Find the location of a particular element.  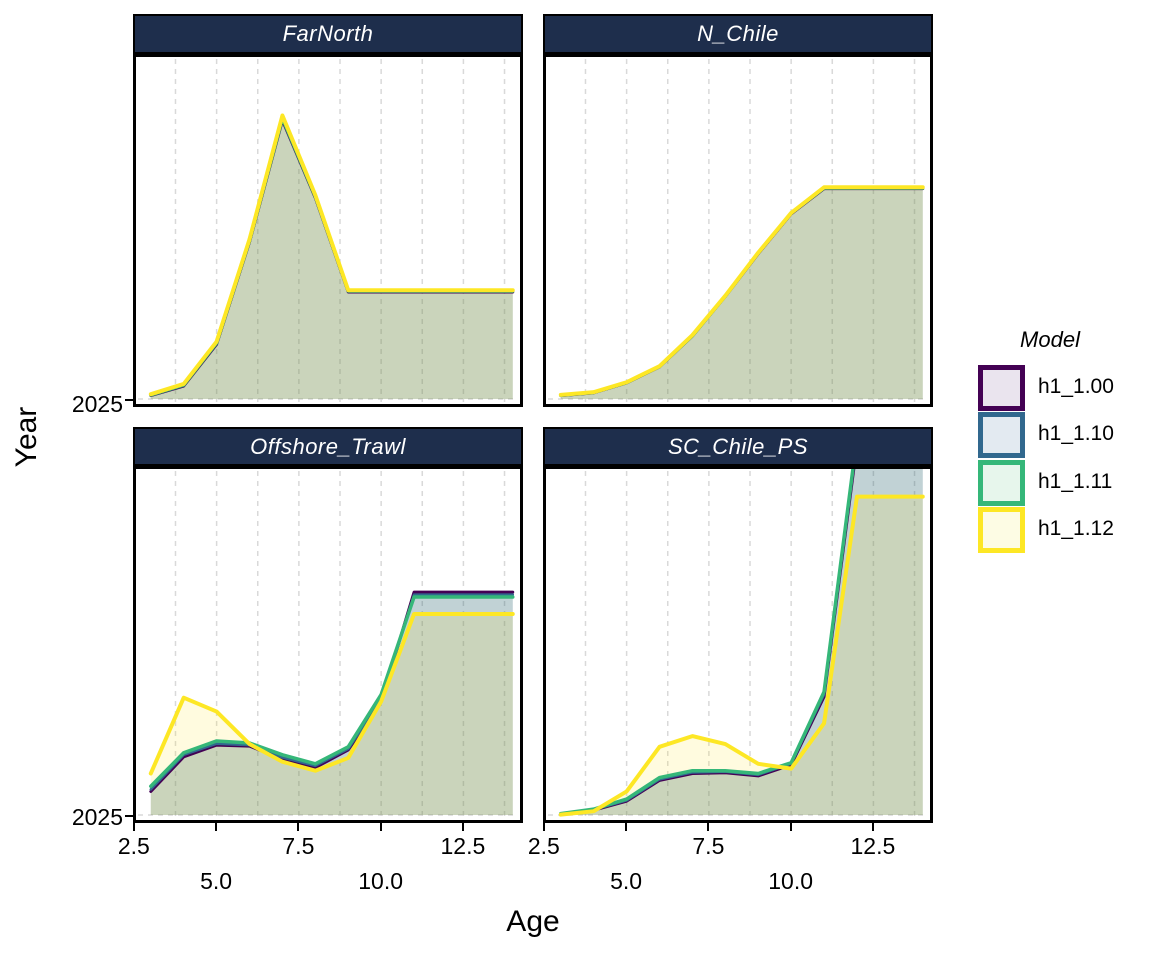

farnorth-plot-area is located at coordinates (328, 230).